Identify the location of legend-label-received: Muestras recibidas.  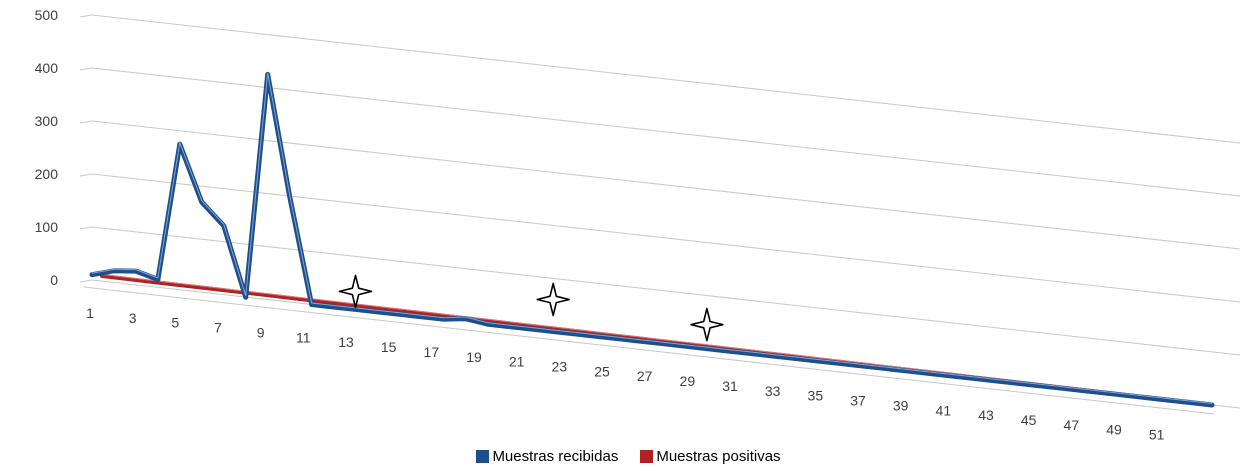
(555, 456).